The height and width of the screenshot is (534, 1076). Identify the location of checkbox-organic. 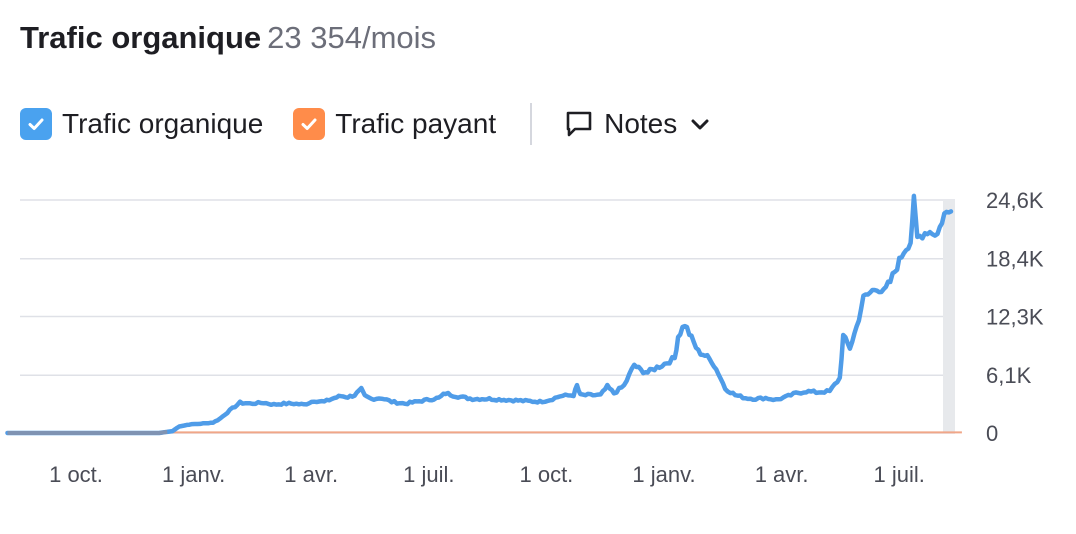
(36, 124).